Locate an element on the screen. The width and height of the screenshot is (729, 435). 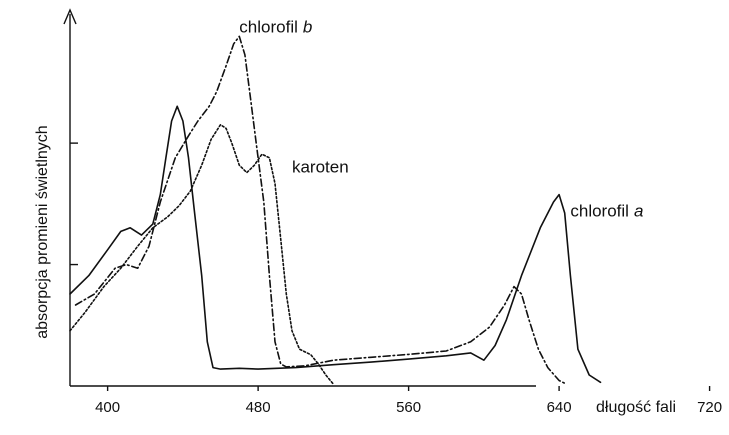
x-tick-label: 640 is located at coordinates (559, 407).